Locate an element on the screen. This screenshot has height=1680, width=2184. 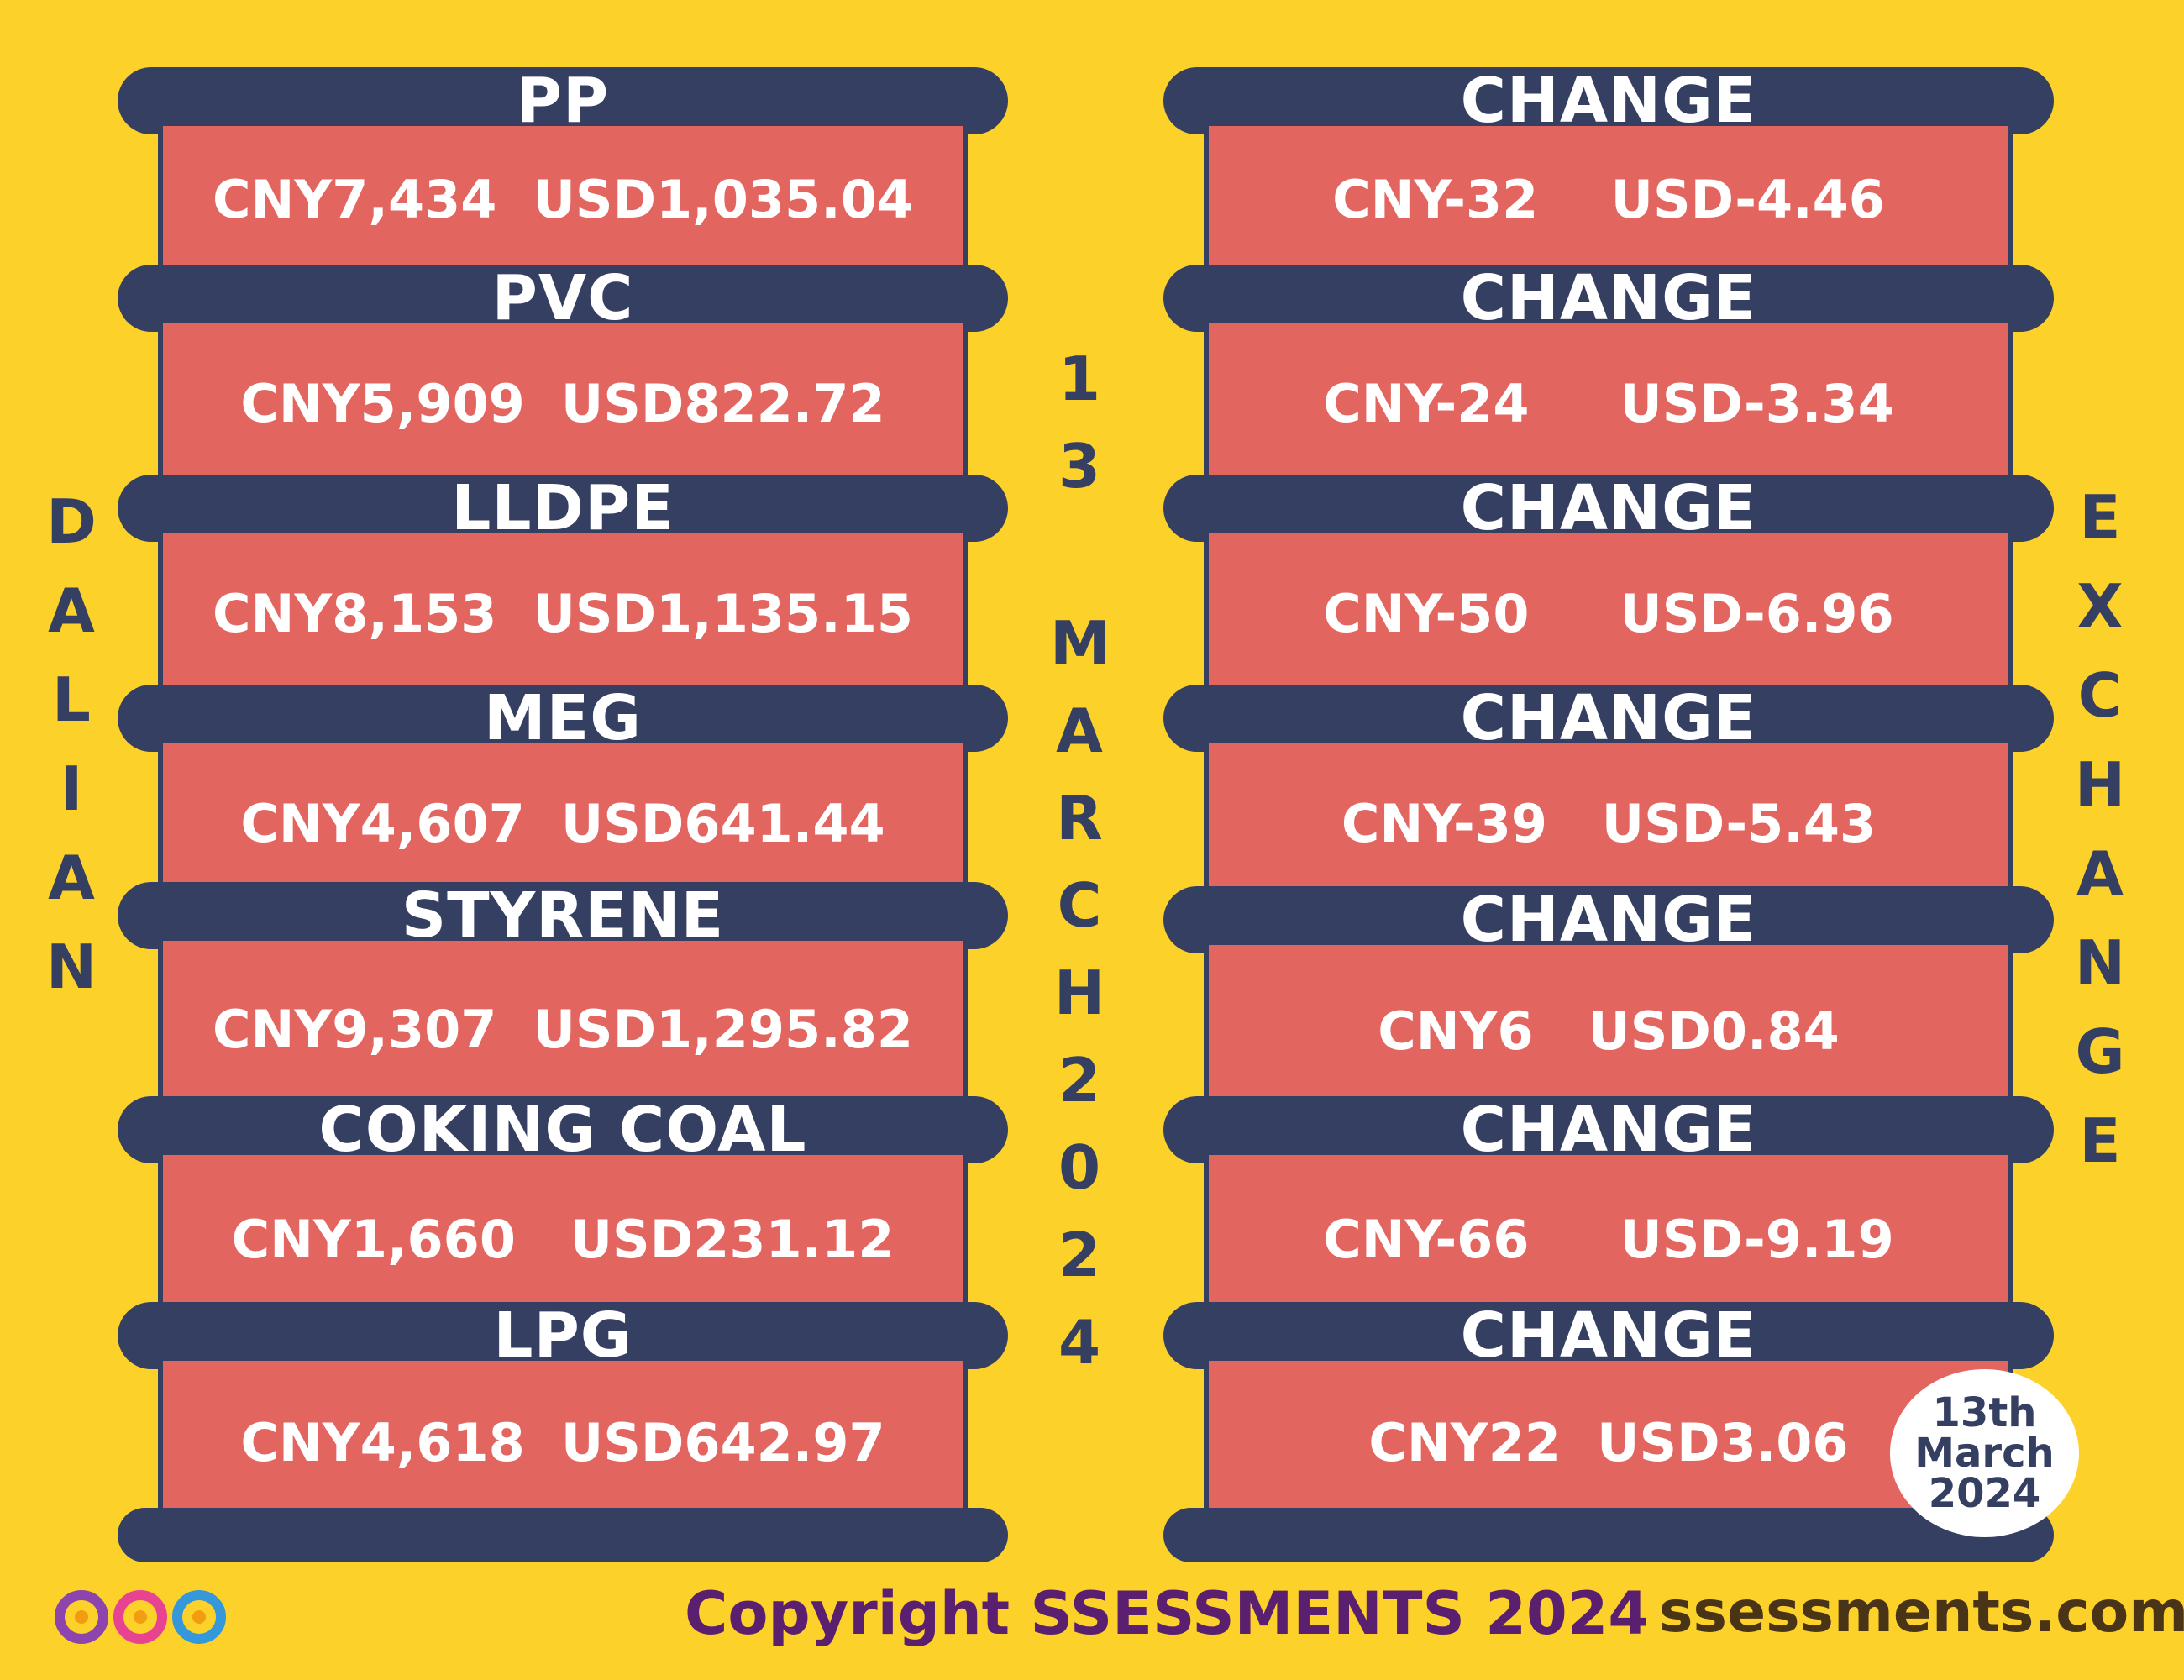
vertical-letter: I is located at coordinates (71, 788).